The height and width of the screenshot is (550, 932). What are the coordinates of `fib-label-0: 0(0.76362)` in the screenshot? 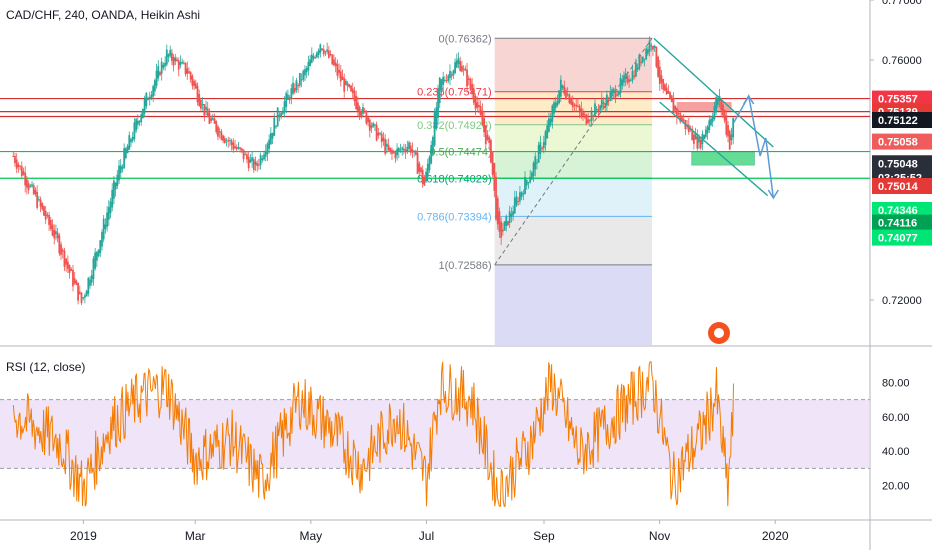 It's located at (464, 39).